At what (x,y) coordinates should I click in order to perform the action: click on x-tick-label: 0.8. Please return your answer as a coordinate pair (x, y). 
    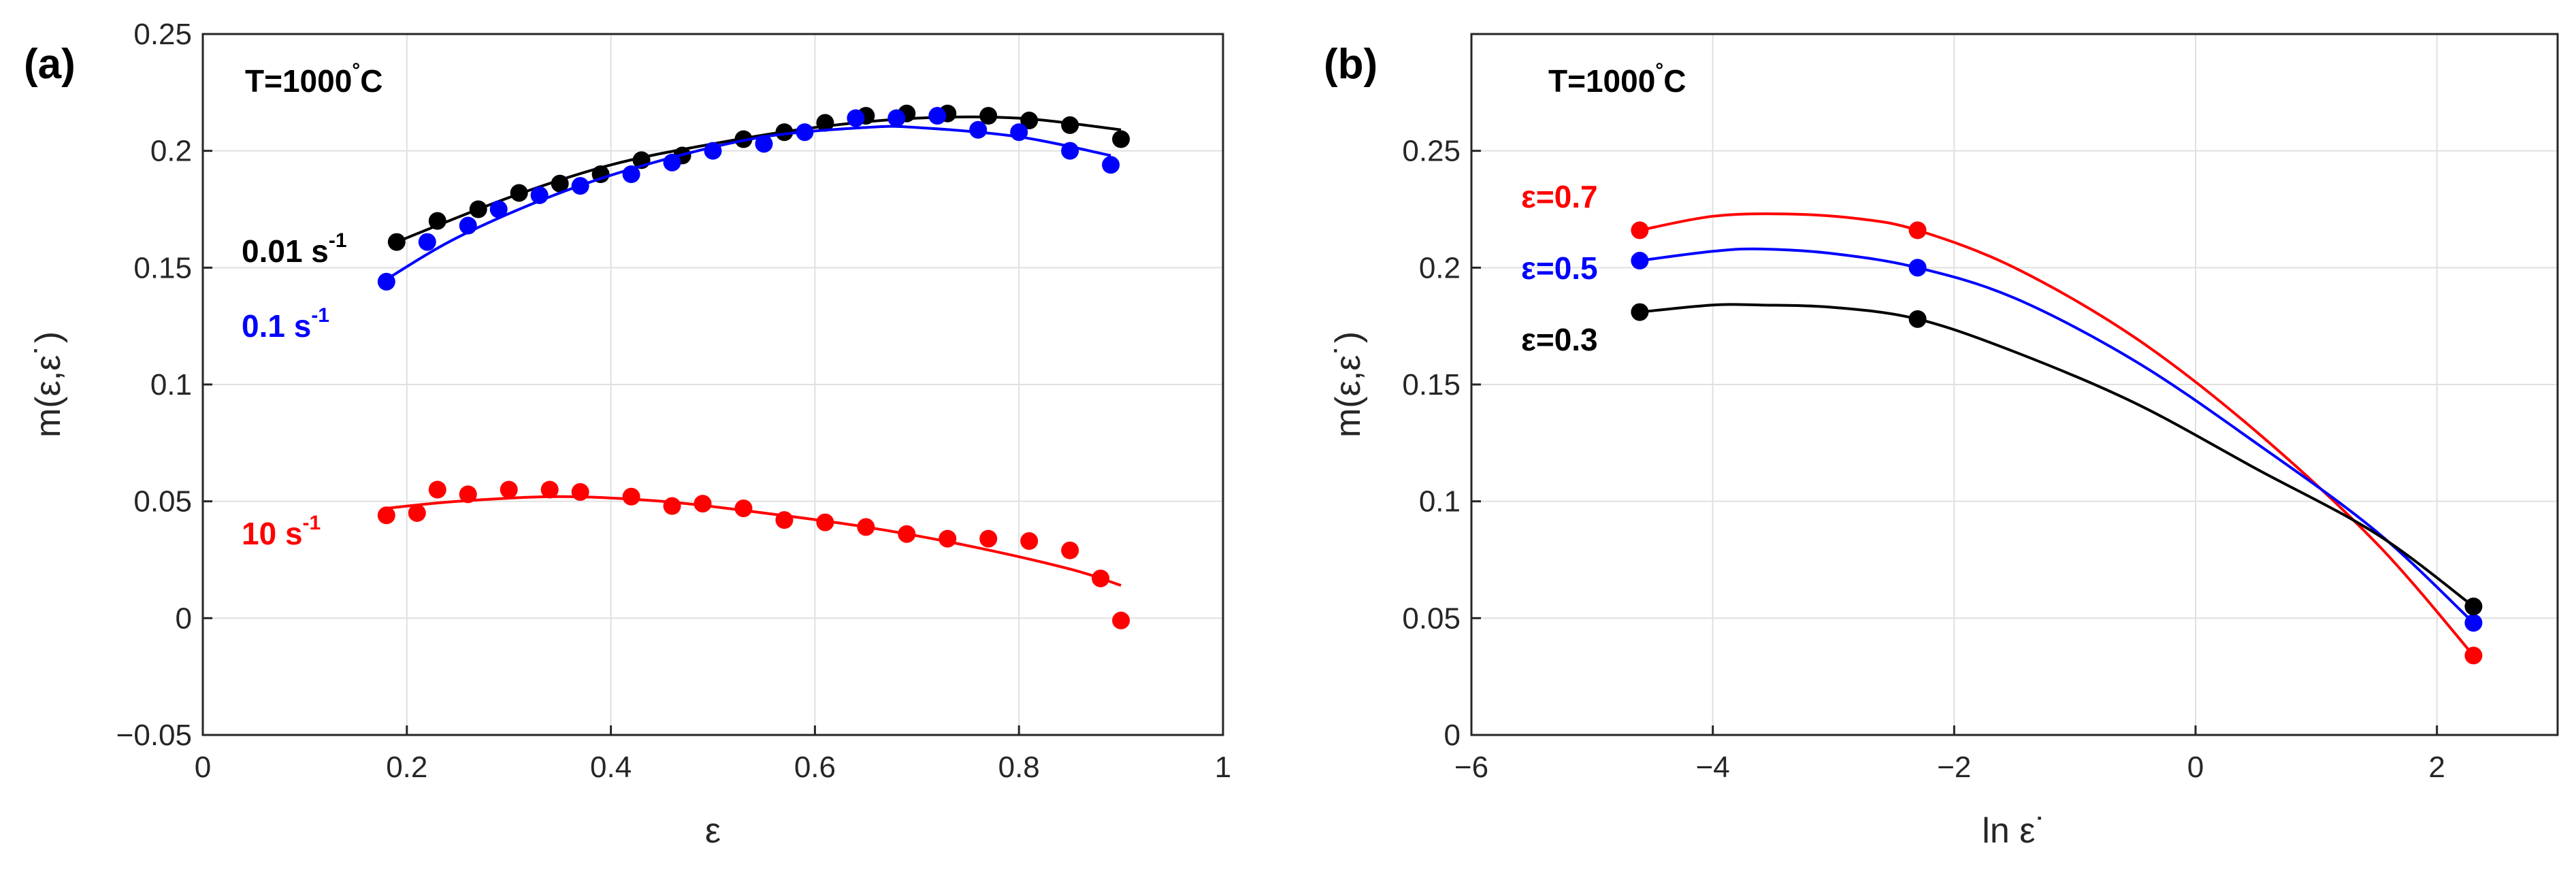
    Looking at the image, I should click on (1019, 767).